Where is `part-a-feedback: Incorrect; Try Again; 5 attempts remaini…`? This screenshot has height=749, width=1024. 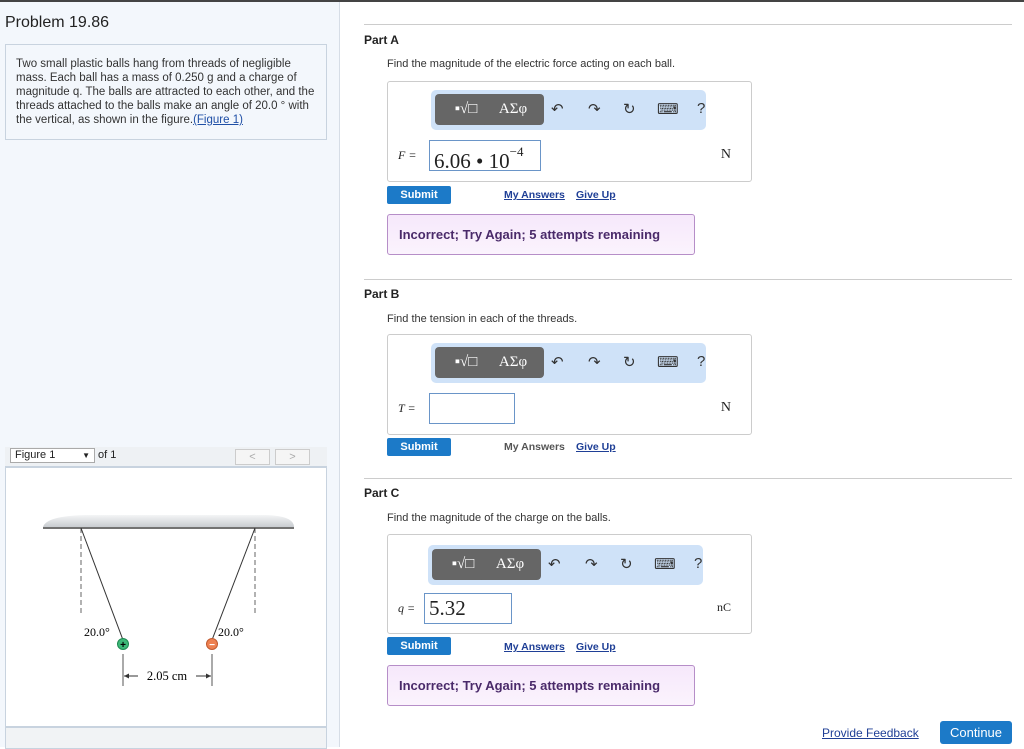
part-a-feedback: Incorrect; Try Again; 5 attempts remaini… is located at coordinates (541, 234).